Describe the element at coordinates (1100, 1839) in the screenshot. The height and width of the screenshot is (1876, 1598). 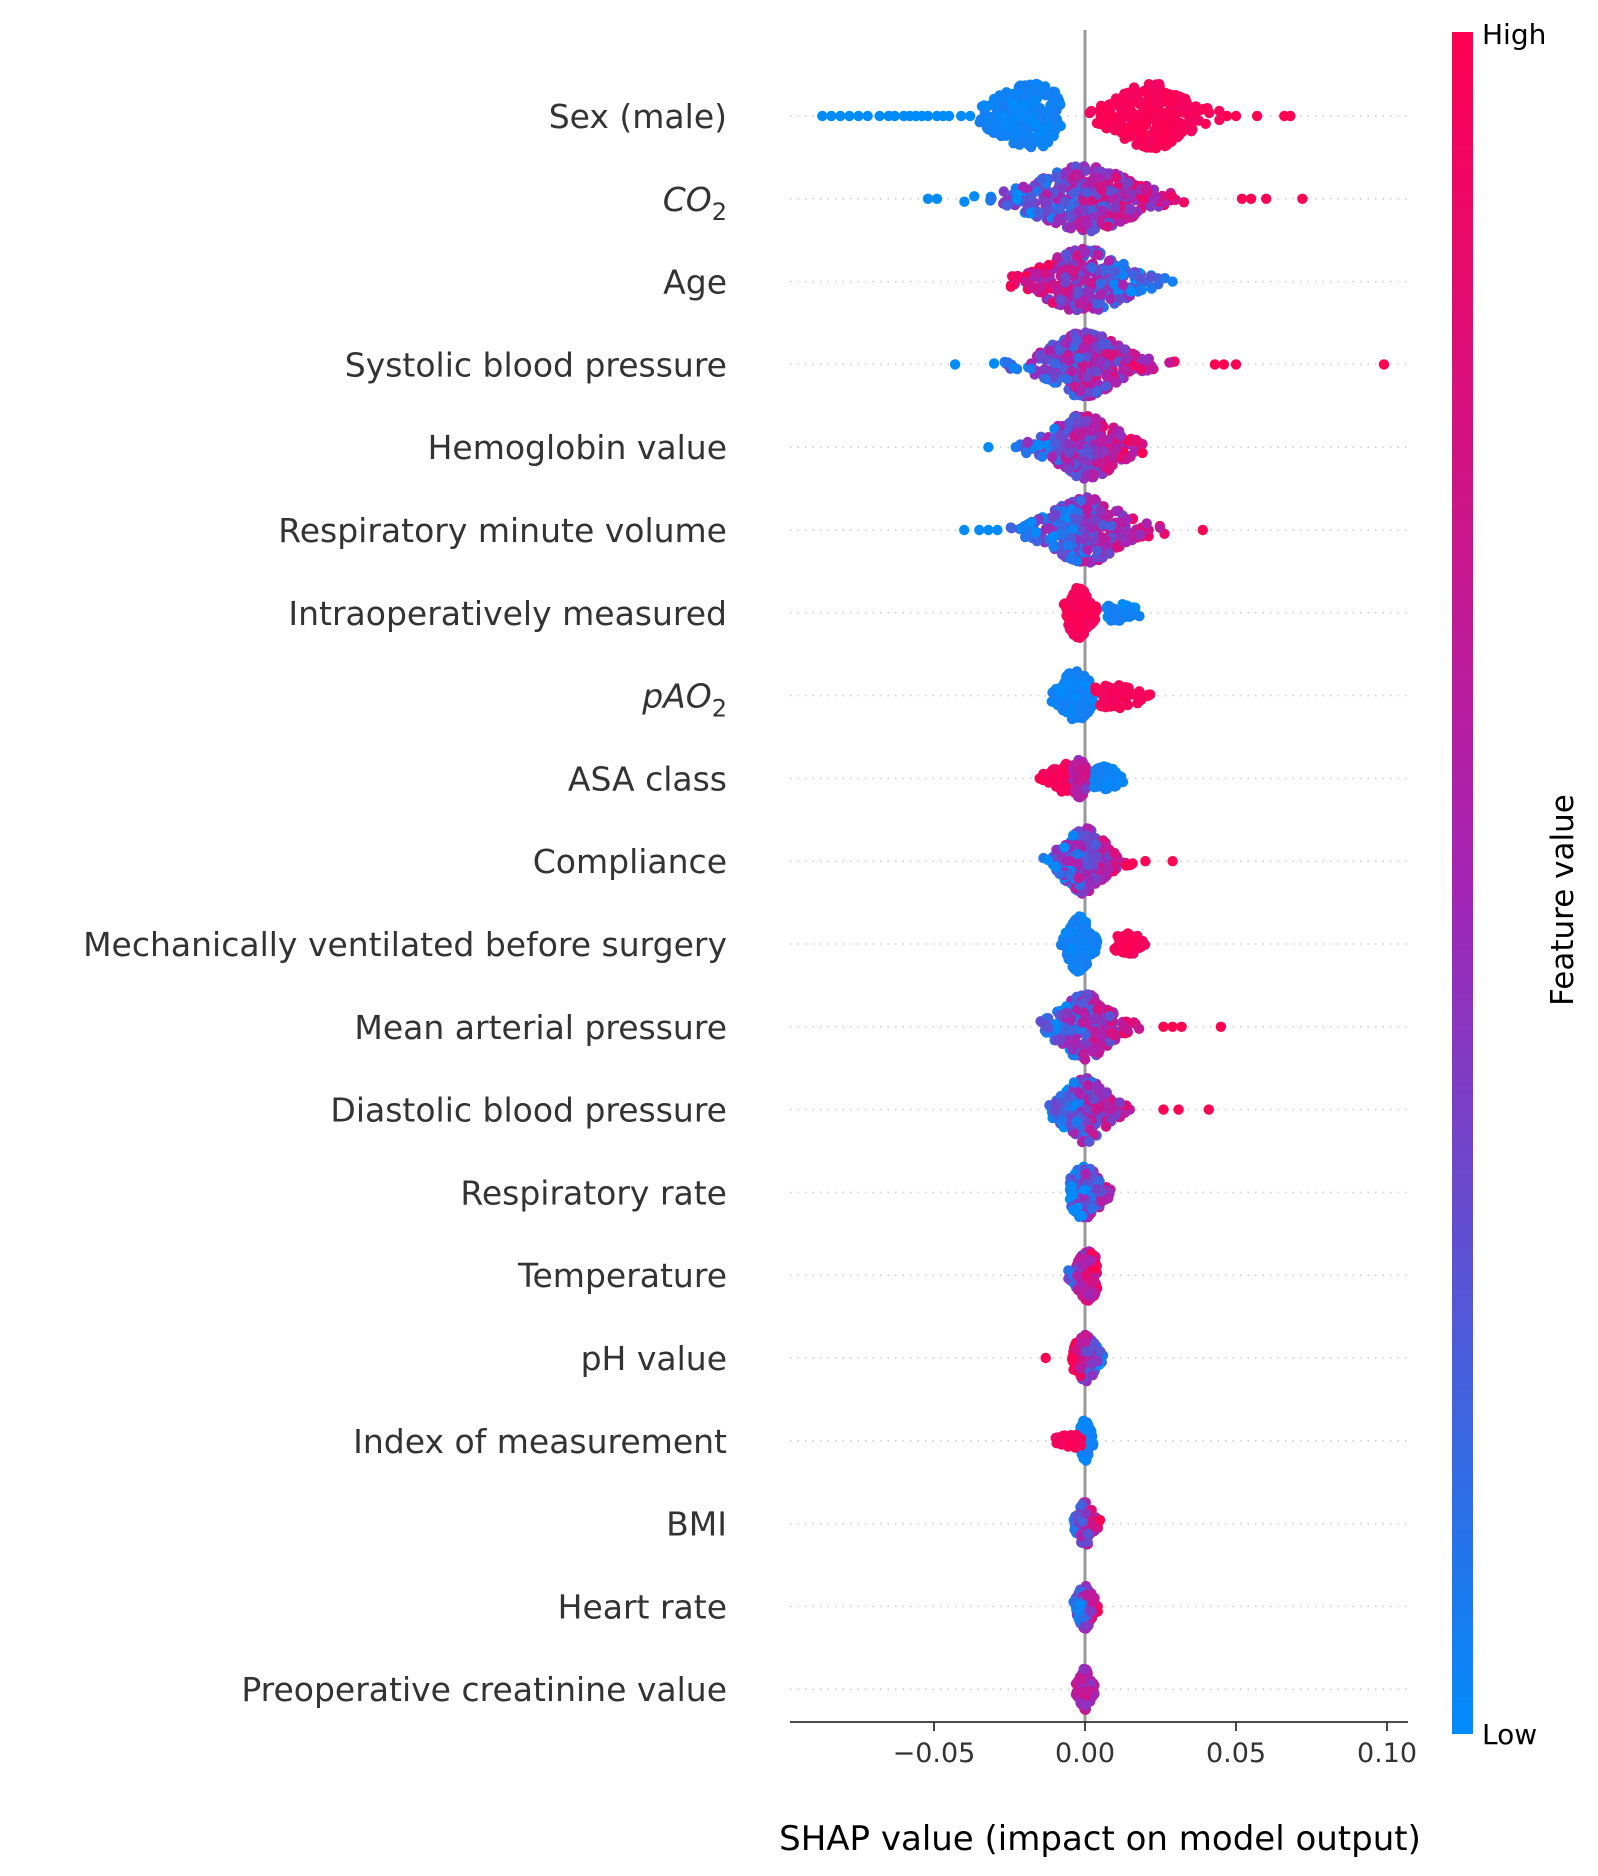
I see `x-axis-label: SHAP value (impact on model output)` at that location.